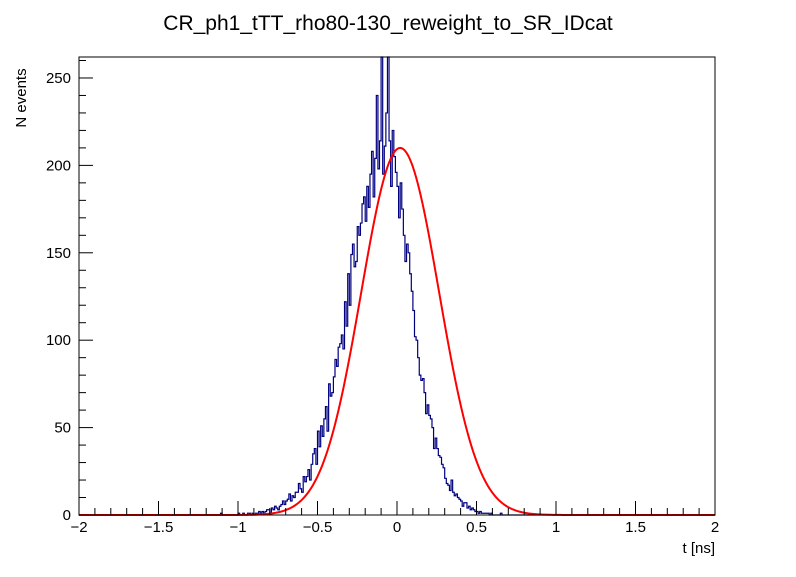 This screenshot has height=577, width=796. What do you see at coordinates (67, 515) in the screenshot?
I see `y-tick-label: 0` at bounding box center [67, 515].